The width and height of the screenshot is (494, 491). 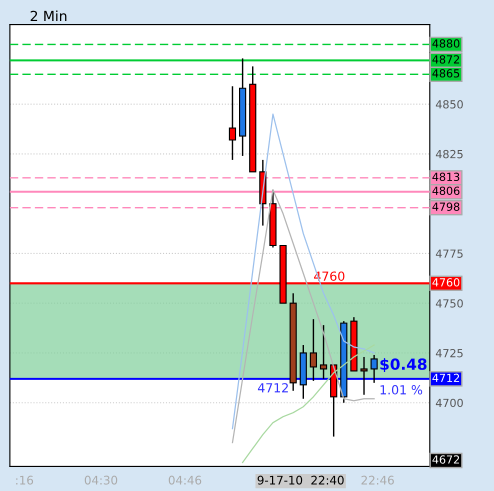 I want to click on text: 04:30, so click(x=101, y=480).